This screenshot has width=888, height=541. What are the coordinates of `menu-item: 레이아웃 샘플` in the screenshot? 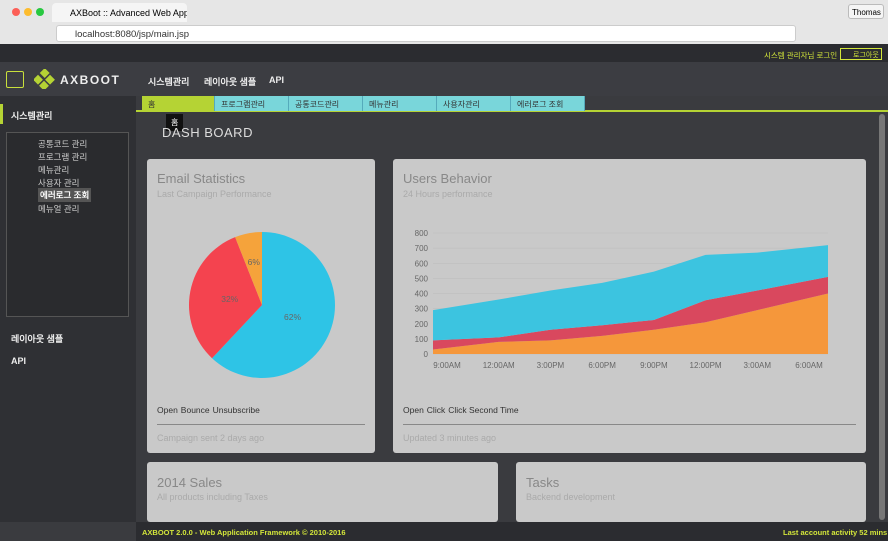 It's located at (230, 82).